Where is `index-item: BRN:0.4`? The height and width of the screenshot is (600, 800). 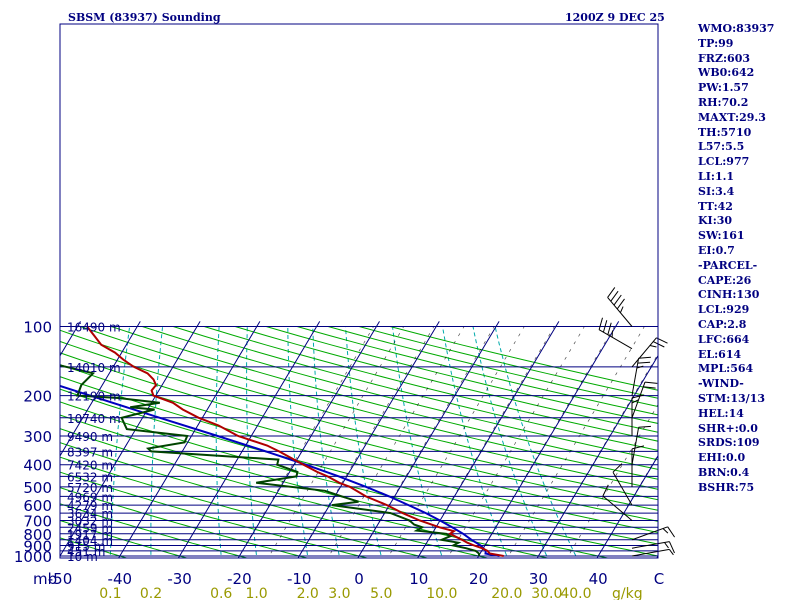 index-item: BRN:0.4 is located at coordinates (724, 472).